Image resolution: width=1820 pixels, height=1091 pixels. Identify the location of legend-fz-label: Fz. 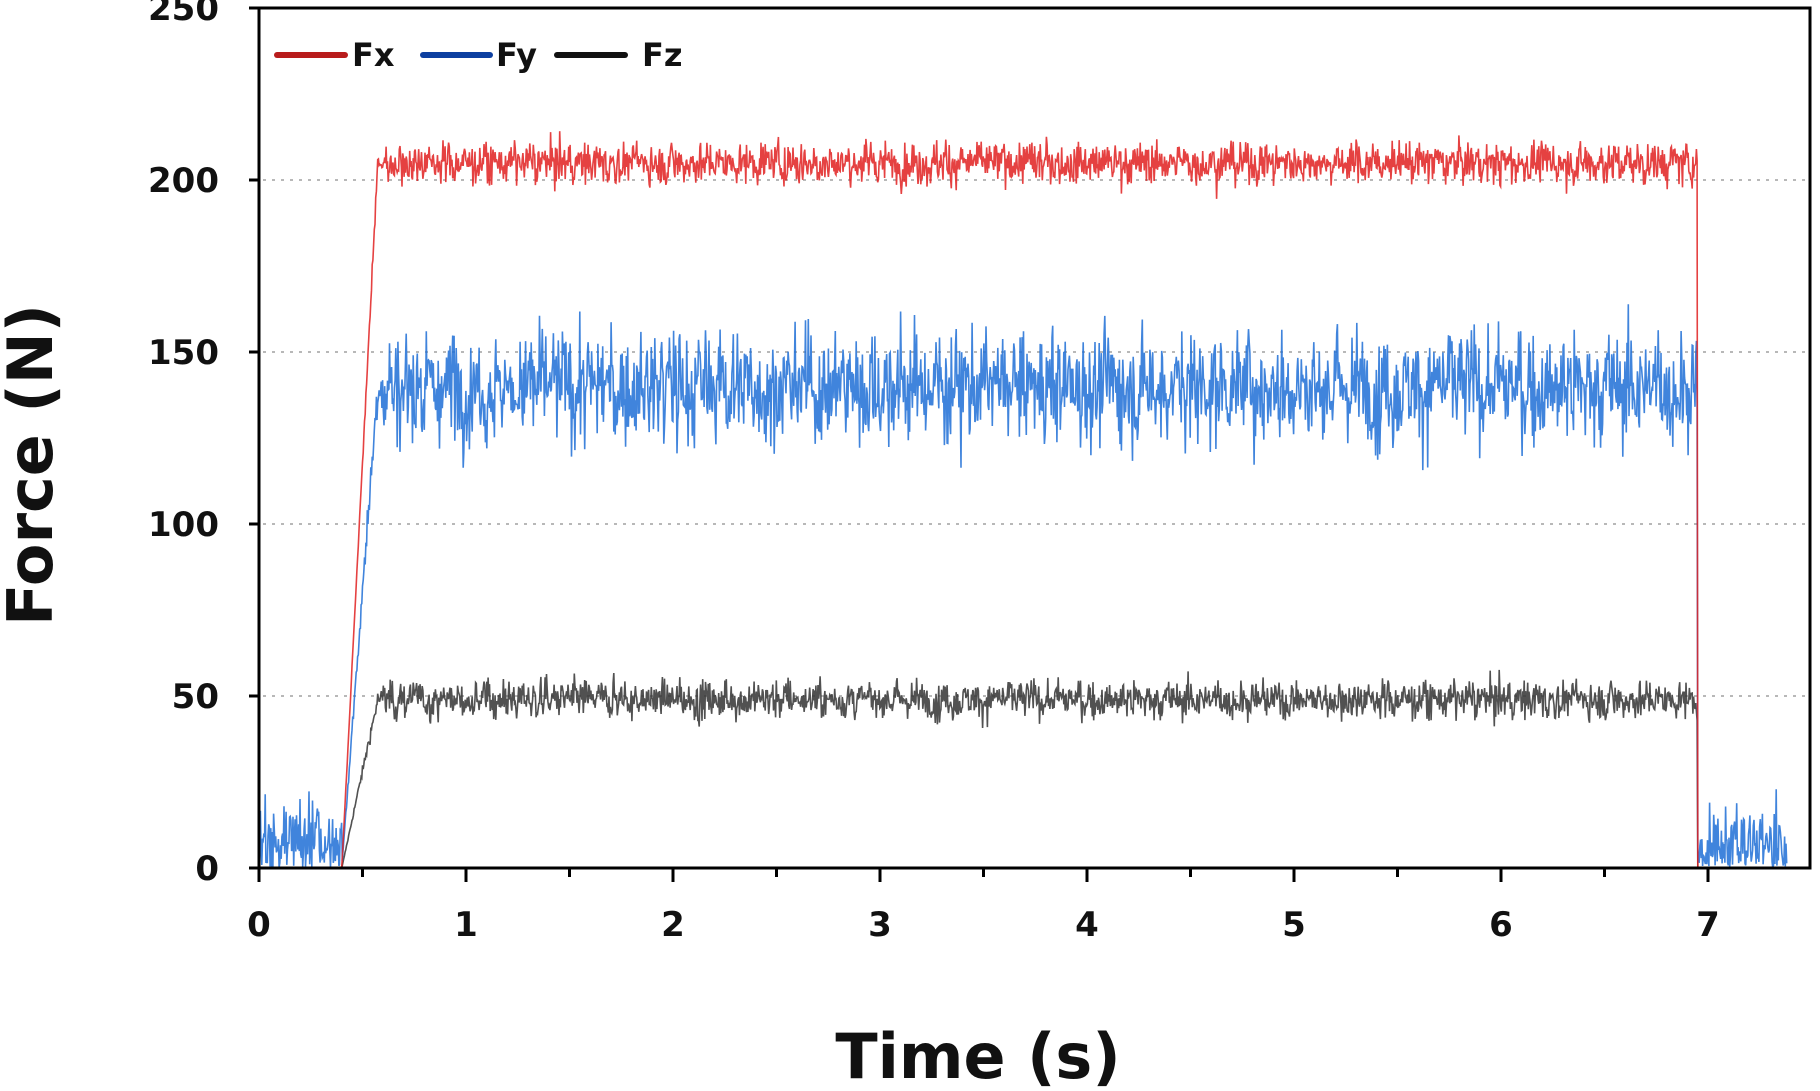
(662, 55).